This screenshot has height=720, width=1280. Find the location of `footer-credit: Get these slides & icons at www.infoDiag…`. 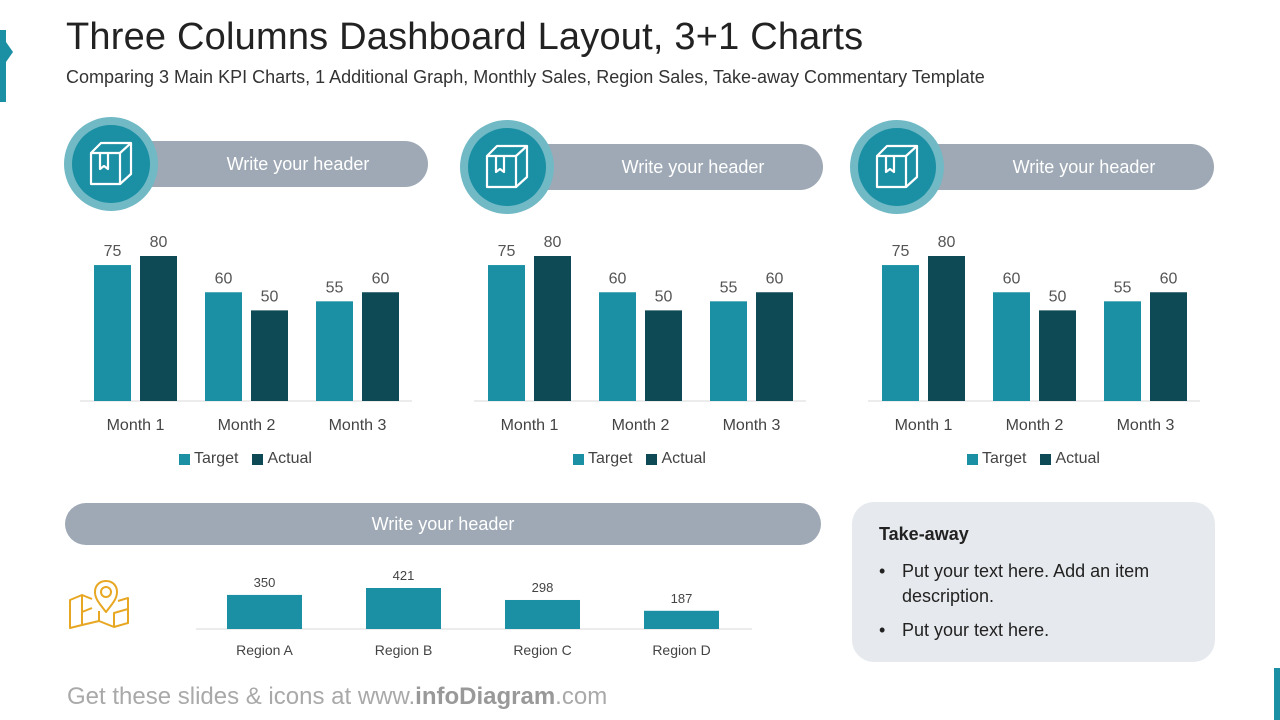

footer-credit: Get these slides & icons at www.infoDiag… is located at coordinates (337, 697).